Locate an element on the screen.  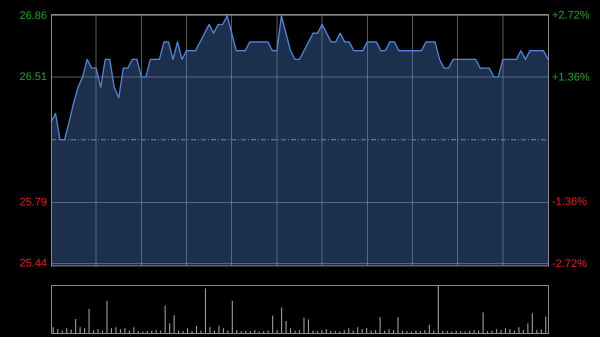
y2-tick-label: +1.36% is located at coordinates (571, 78).